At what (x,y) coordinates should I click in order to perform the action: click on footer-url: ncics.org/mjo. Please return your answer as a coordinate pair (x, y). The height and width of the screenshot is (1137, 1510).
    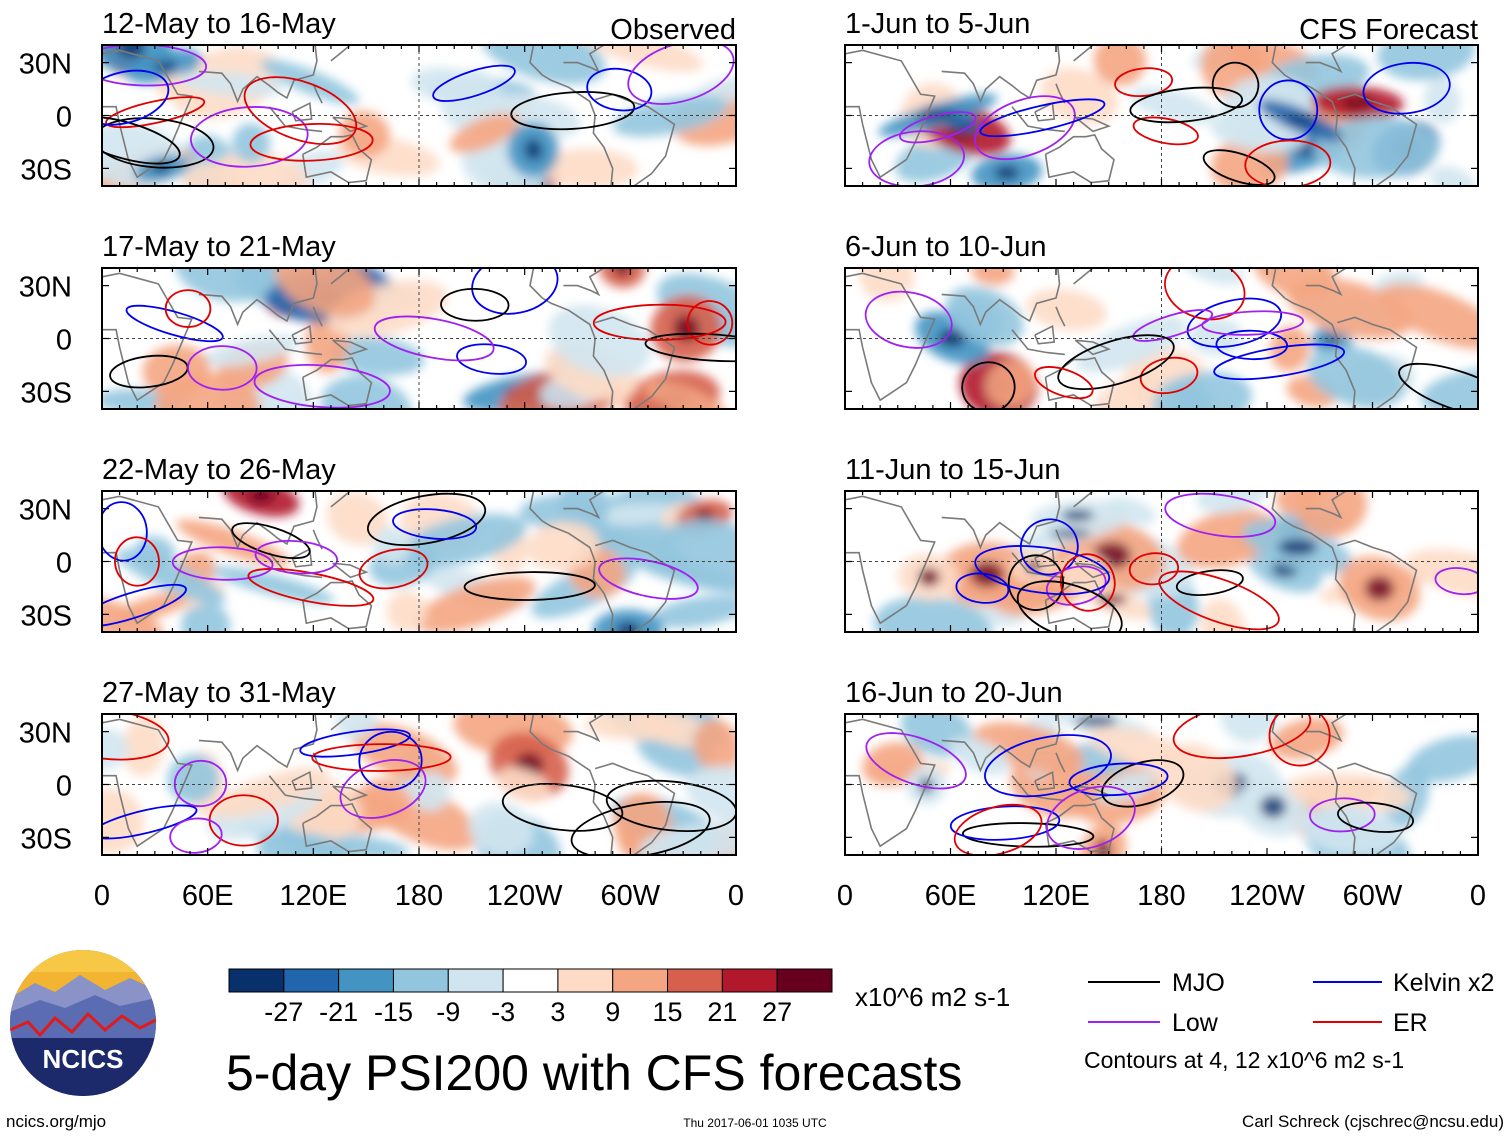
    Looking at the image, I should click on (56, 1121).